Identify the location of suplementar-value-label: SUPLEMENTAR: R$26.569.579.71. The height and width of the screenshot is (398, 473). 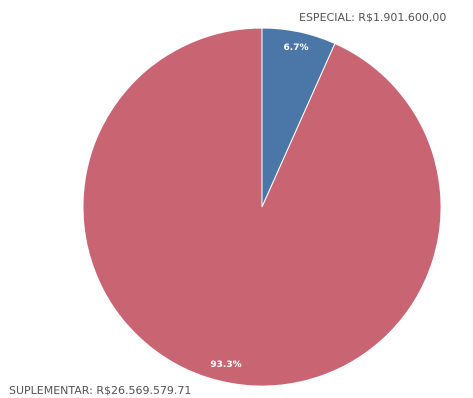
(100, 390).